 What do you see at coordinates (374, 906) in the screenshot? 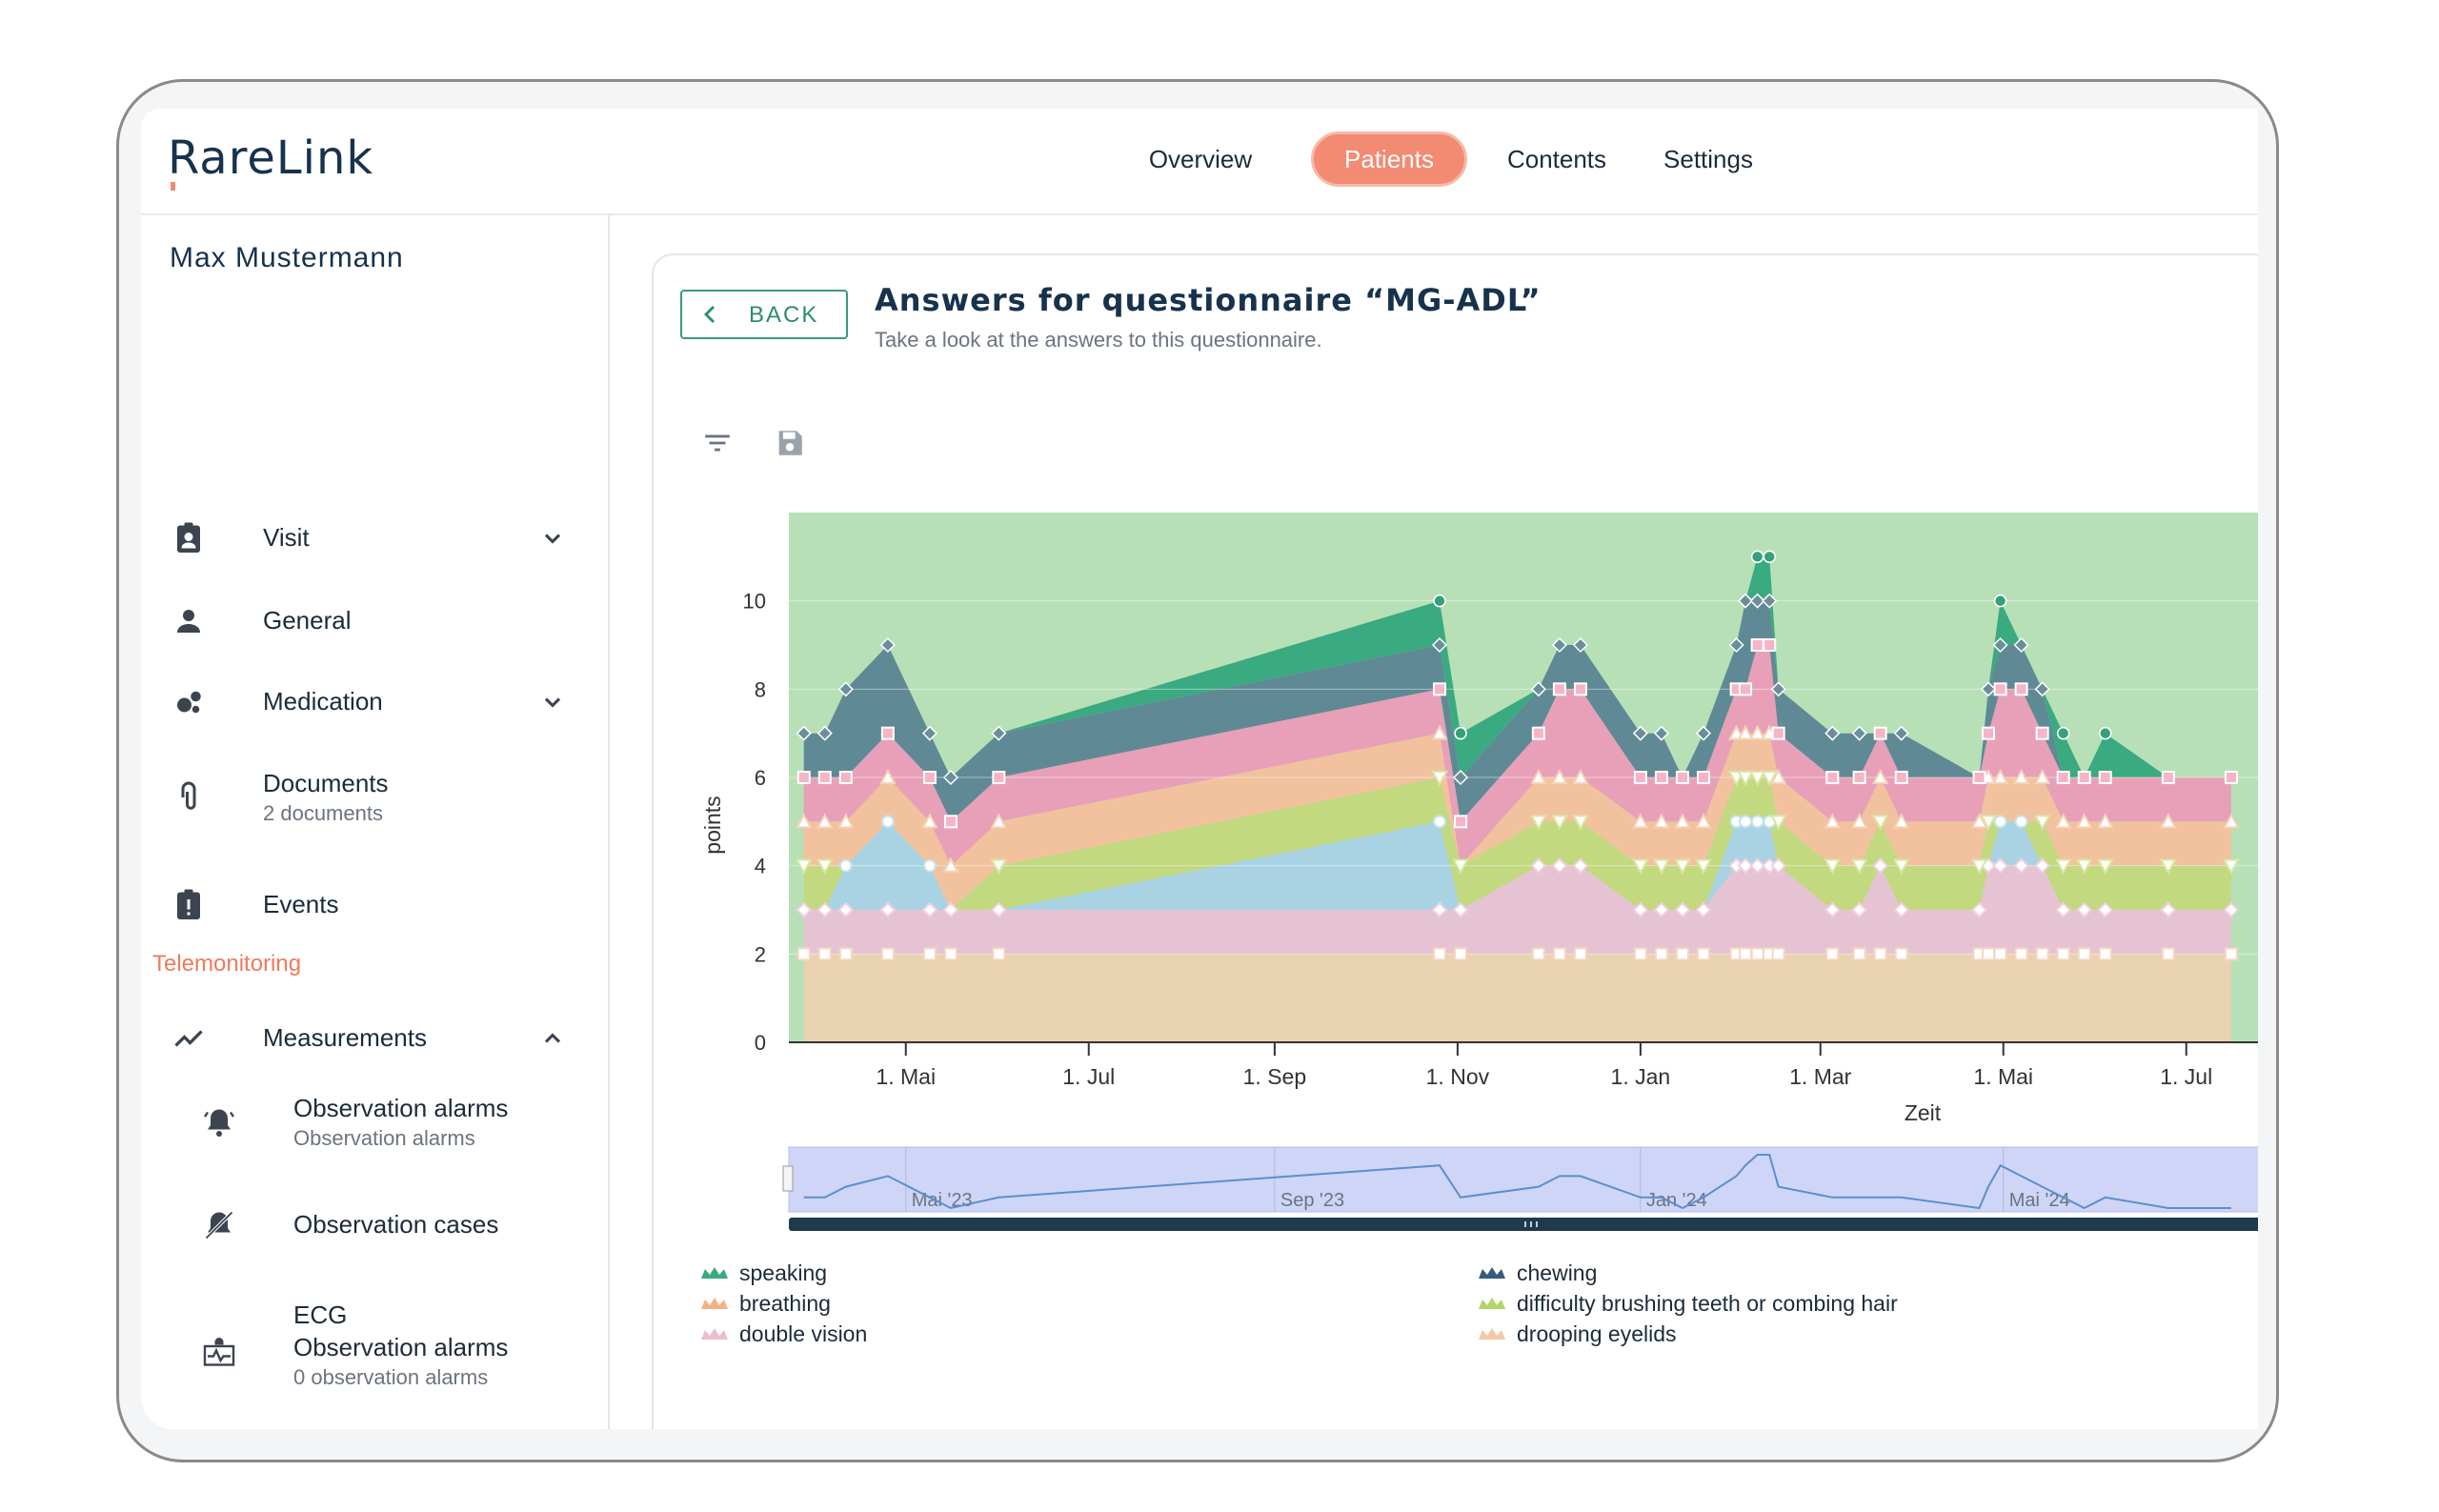
I see `sidebar-item-events: Events` at bounding box center [374, 906].